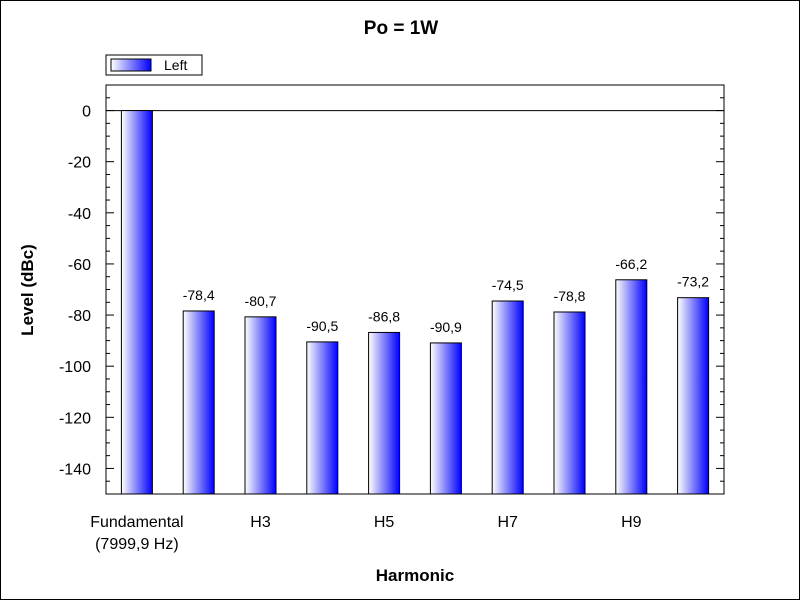 The width and height of the screenshot is (800, 601). I want to click on x-tick-label: H7, so click(507, 522).